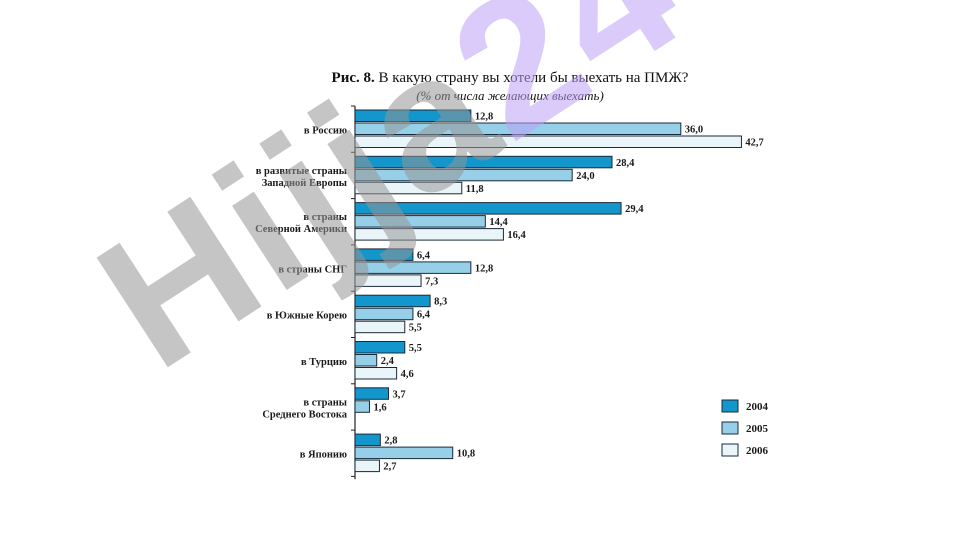 This screenshot has width=961, height=540. Describe the element at coordinates (304, 408) in the screenshot. I see `category-label: в страны Среднего Востока` at that location.